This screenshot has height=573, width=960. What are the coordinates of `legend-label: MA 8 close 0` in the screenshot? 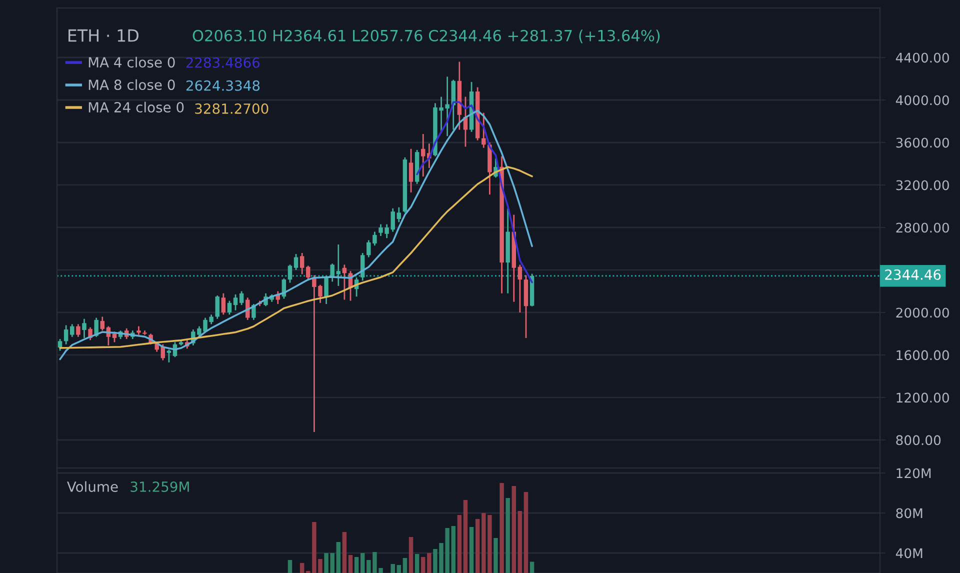 It's located at (131, 84).